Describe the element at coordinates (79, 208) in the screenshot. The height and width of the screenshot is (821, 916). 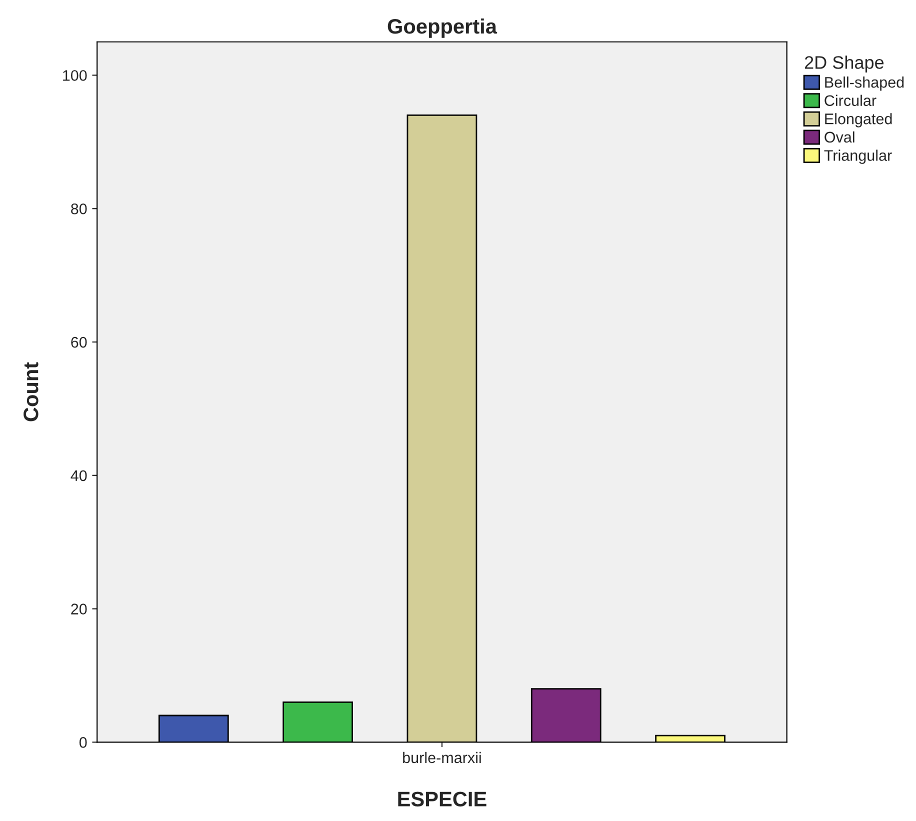
I see `y-tick-label: 80` at that location.